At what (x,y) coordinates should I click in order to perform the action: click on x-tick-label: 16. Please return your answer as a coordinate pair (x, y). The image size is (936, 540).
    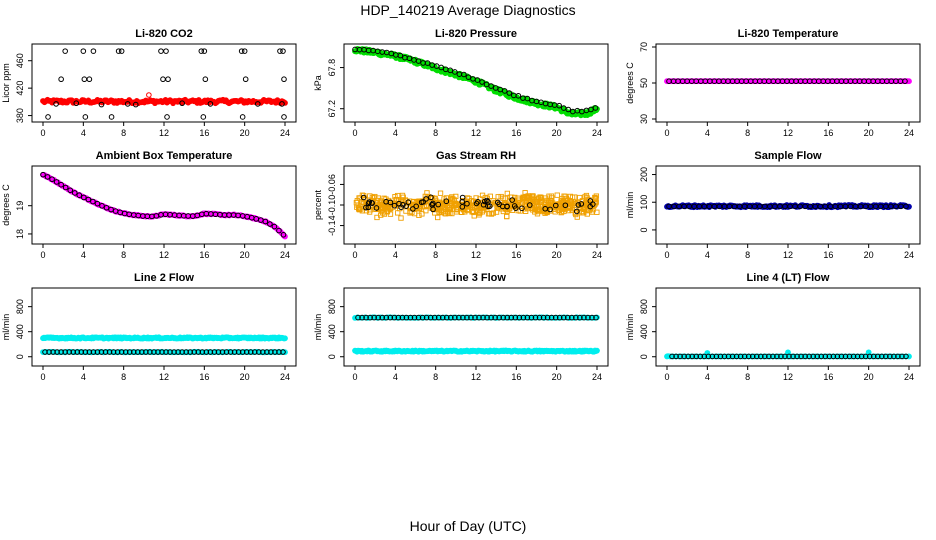
    Looking at the image, I should click on (204, 255).